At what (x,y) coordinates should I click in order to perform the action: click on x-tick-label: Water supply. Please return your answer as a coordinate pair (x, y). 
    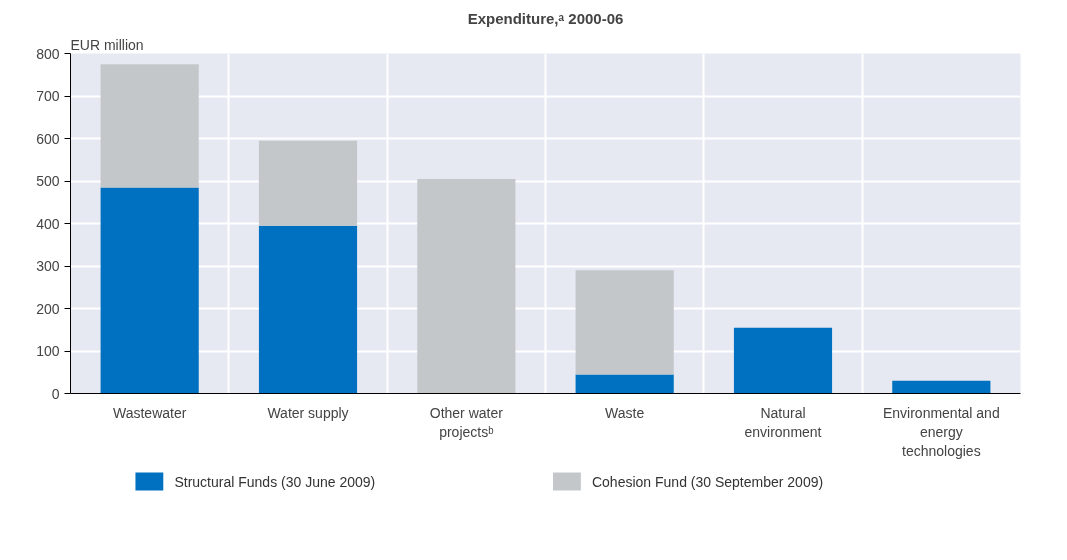
    Looking at the image, I should click on (308, 412).